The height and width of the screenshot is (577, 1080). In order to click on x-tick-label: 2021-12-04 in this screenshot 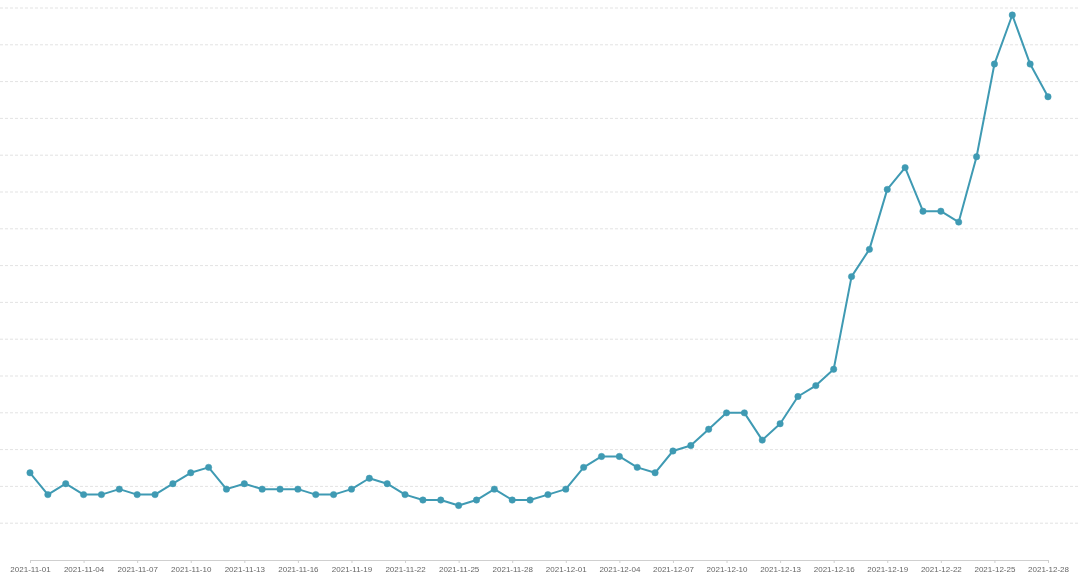, I will do `click(620, 569)`.